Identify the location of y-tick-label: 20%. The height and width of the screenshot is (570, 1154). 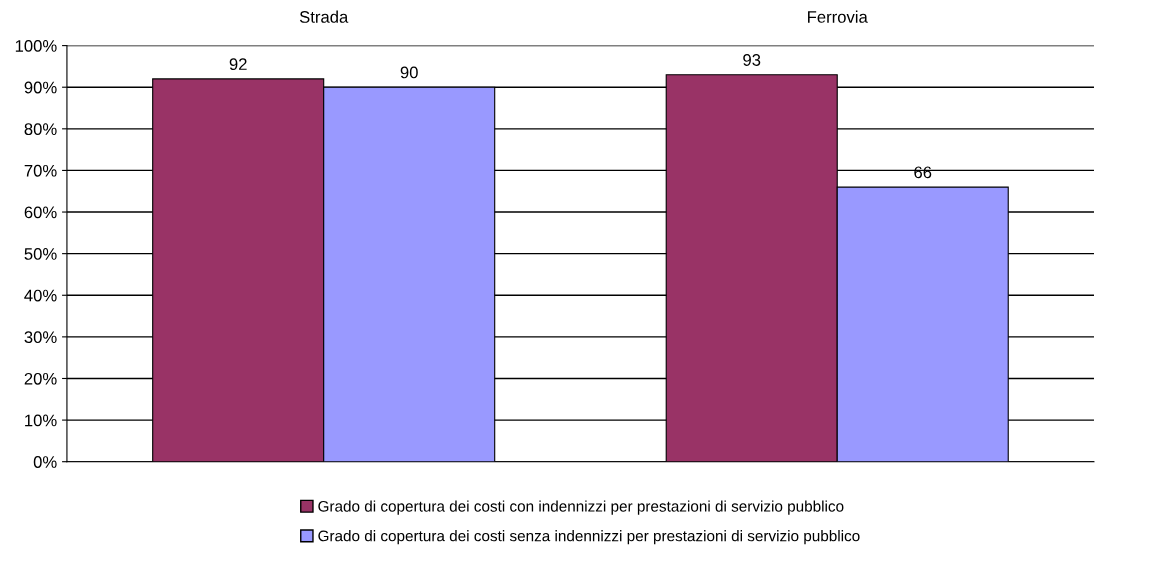
(40, 378).